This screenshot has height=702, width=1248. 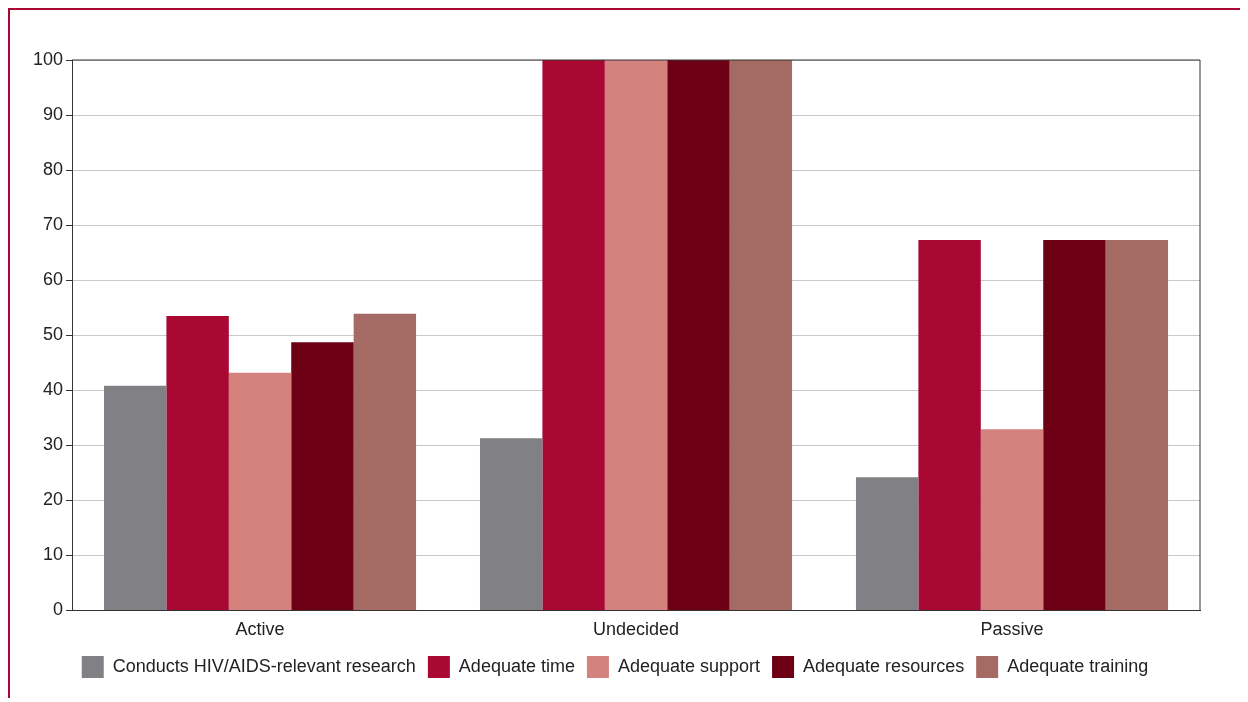 What do you see at coordinates (53, 334) in the screenshot?
I see `y-tick-label: 50` at bounding box center [53, 334].